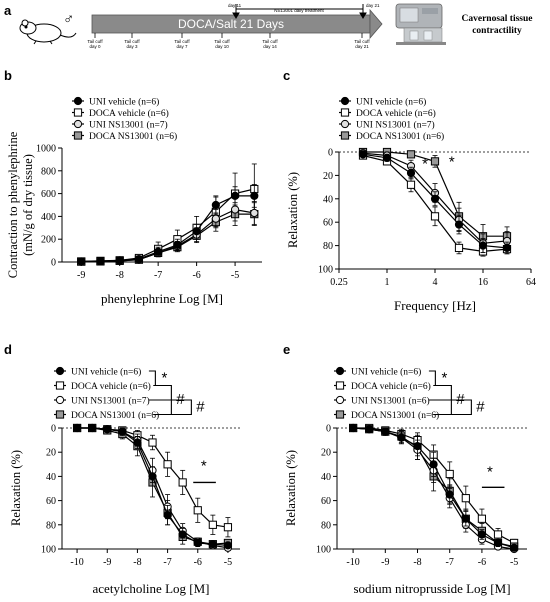  Describe the element at coordinates (76, 562) in the screenshot. I see `x-tick-label: -10` at that location.